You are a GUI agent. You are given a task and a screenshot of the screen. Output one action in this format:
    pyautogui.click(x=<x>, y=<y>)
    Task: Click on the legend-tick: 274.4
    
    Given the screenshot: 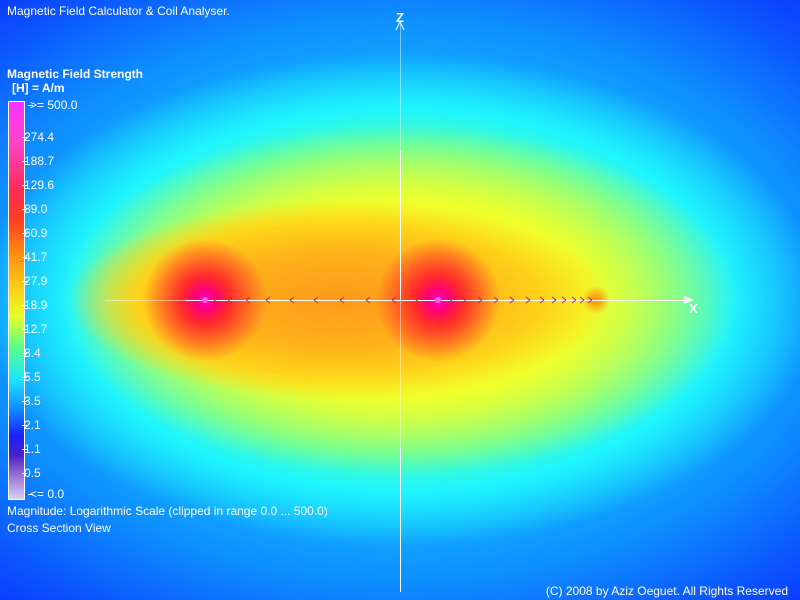 What is the action you would take?
    pyautogui.click(x=38, y=137)
    